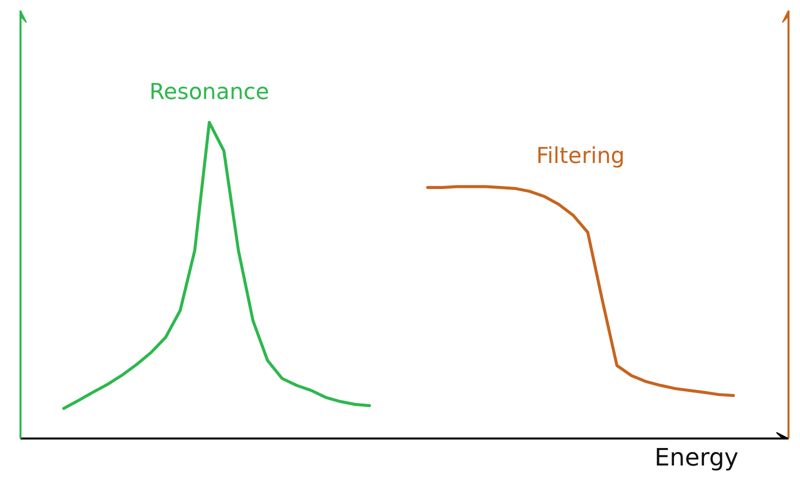 Image resolution: width=800 pixels, height=500 pixels. What do you see at coordinates (580, 157) in the screenshot?
I see `series-label: Filtering` at bounding box center [580, 157].